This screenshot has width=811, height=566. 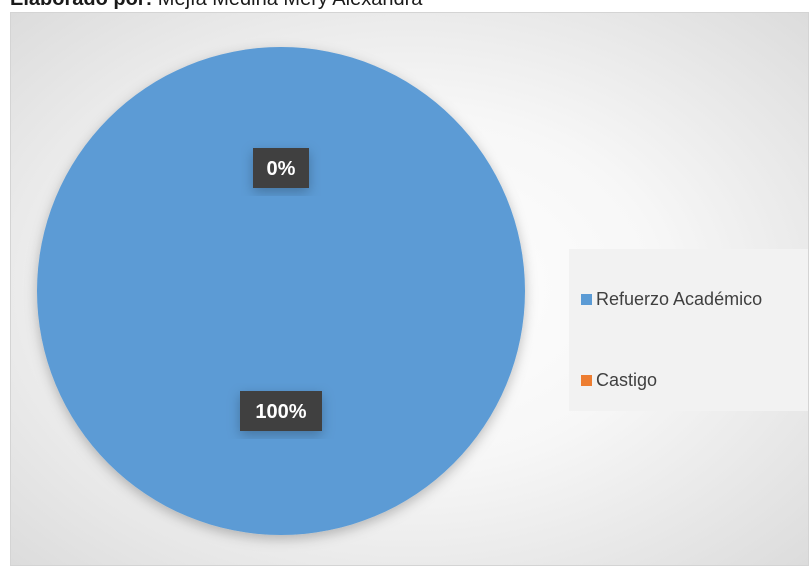 I want to click on legend-item-castigo: Castigo, so click(x=619, y=380).